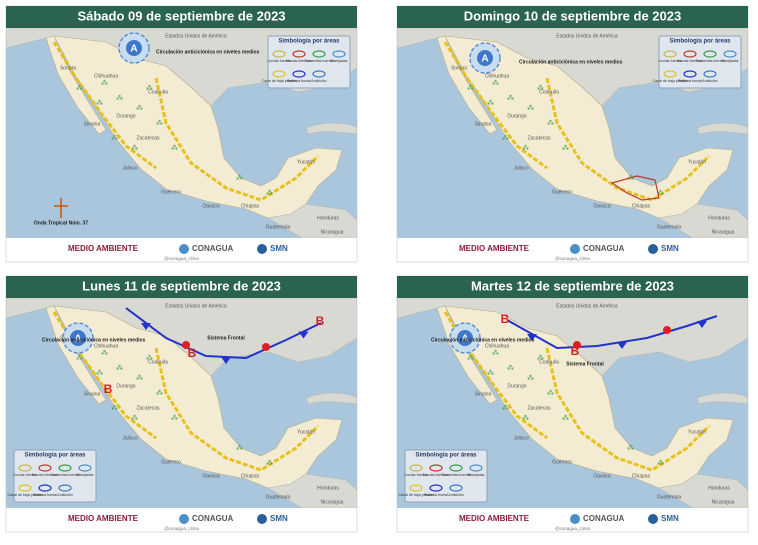  What do you see at coordinates (690, 81) in the screenshot?
I see `legend-item: Sistema frontal` at bounding box center [690, 81].